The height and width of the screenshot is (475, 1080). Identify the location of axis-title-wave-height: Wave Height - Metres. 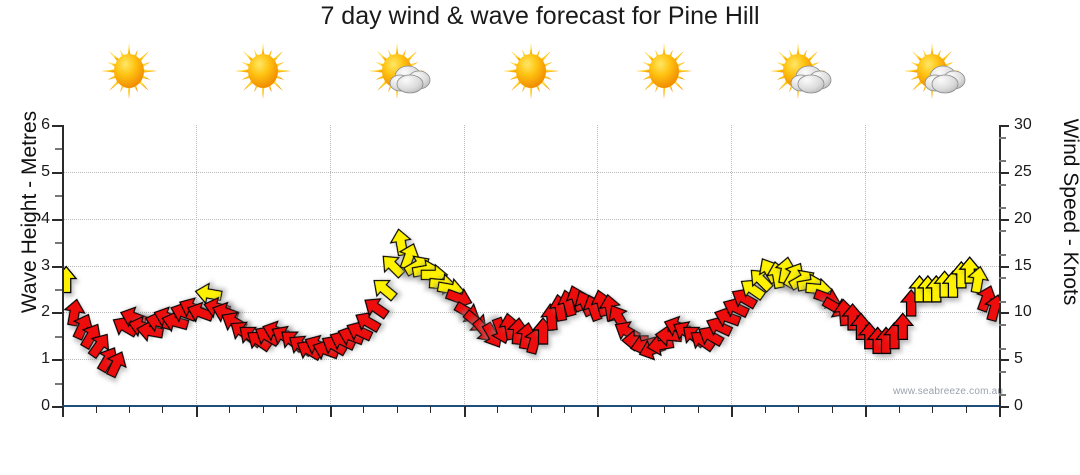
(29, 212).